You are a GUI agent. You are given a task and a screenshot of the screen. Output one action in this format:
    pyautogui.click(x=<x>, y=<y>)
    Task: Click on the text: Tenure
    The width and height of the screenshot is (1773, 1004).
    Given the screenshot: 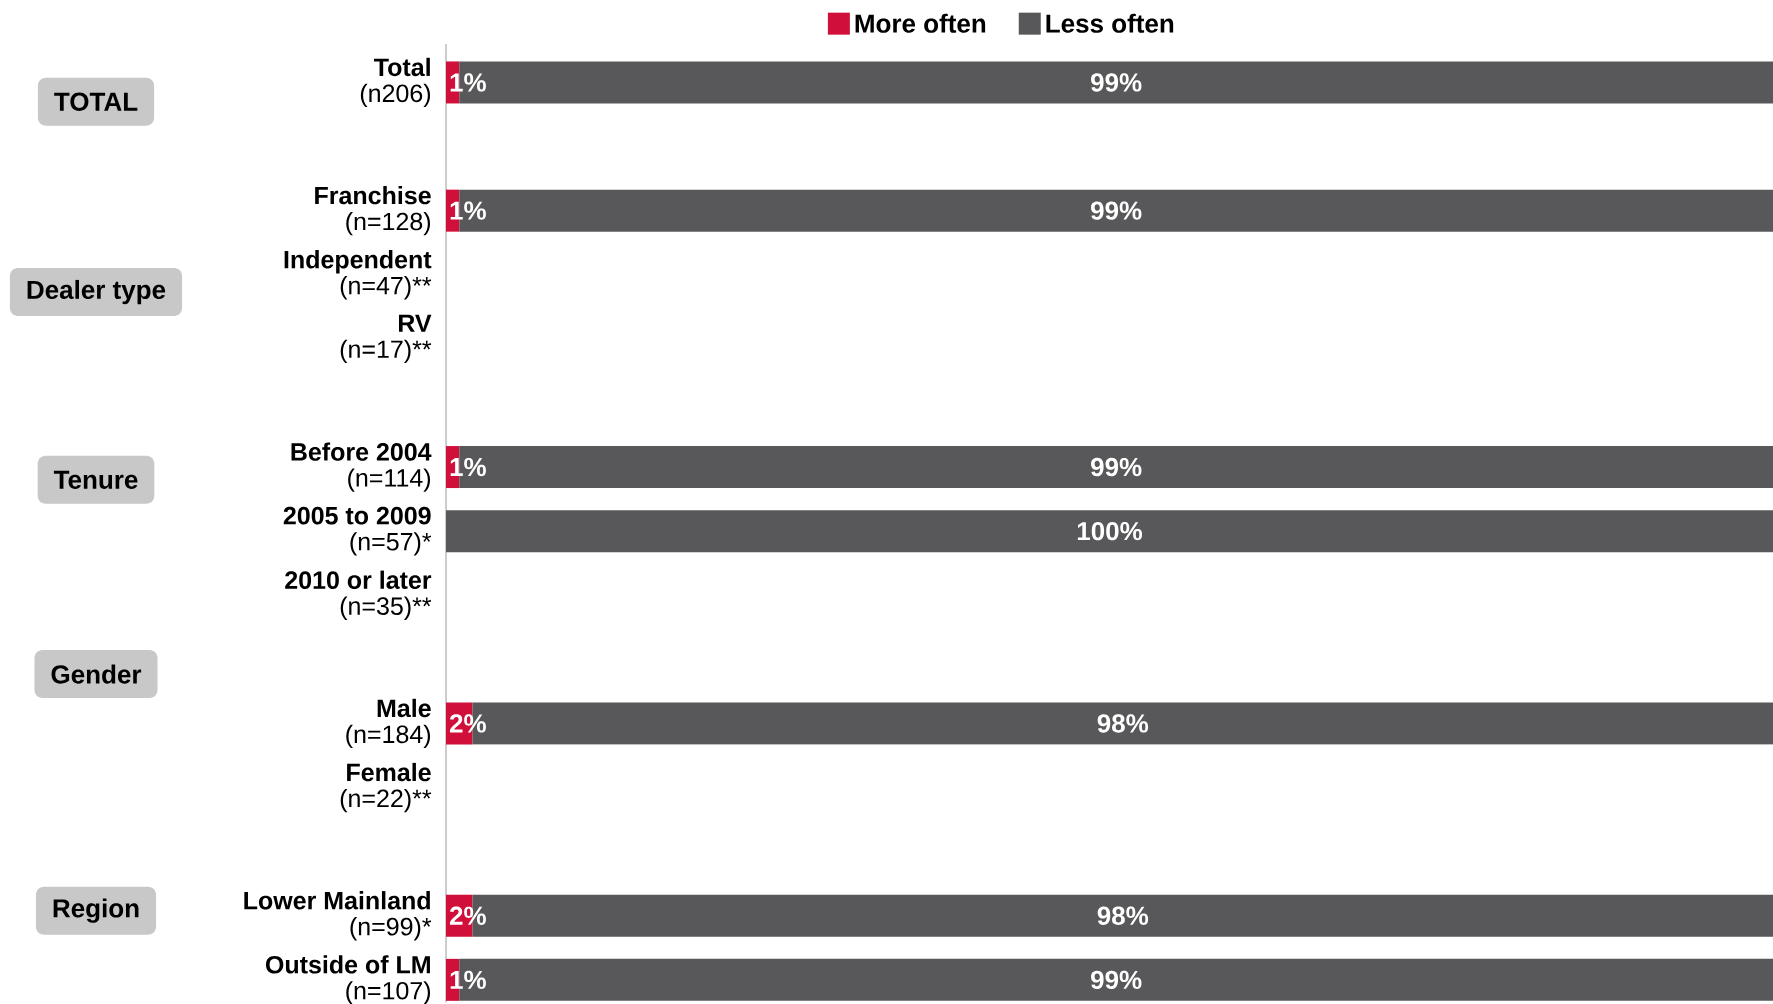 What is the action you would take?
    pyautogui.click(x=95, y=479)
    